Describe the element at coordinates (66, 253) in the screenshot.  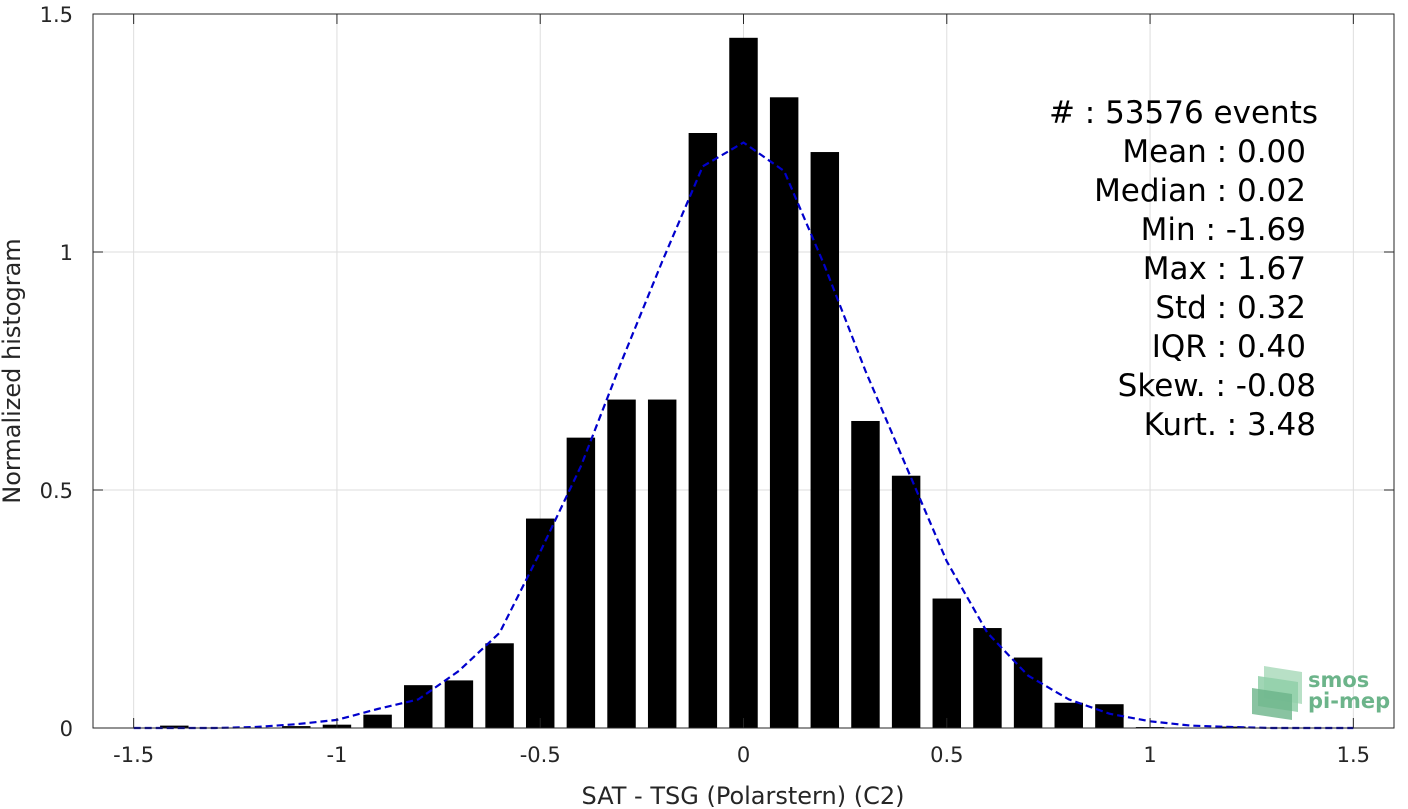
I see `y-tick-label: 1` at that location.